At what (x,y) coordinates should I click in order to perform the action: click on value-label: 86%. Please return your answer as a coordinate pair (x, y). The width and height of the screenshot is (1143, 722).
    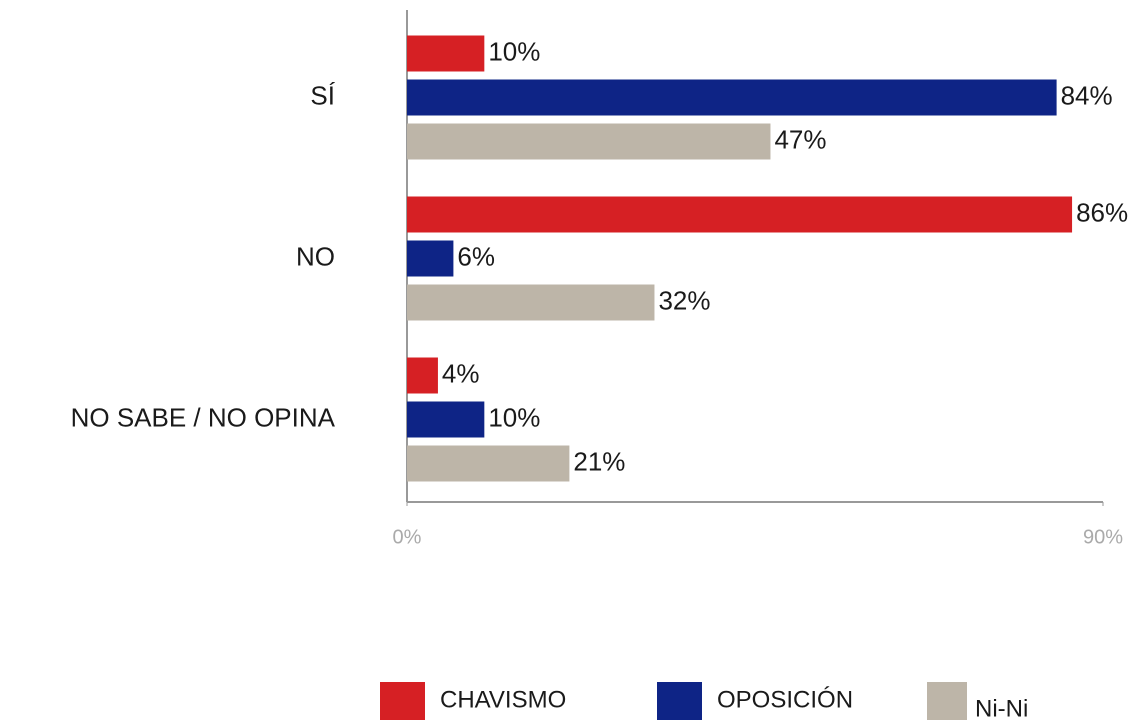
    Looking at the image, I should click on (1102, 212).